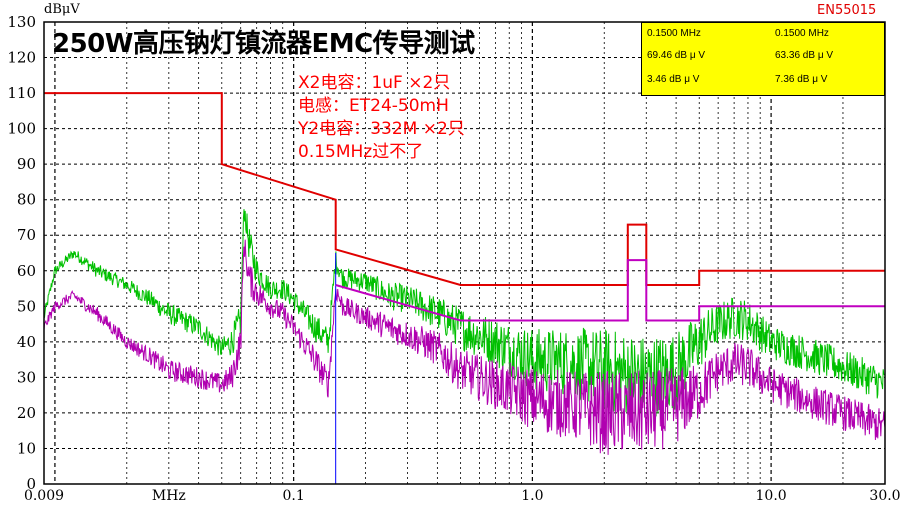 The width and height of the screenshot is (908, 509). I want to click on y-tick-label: 60, so click(26, 271).